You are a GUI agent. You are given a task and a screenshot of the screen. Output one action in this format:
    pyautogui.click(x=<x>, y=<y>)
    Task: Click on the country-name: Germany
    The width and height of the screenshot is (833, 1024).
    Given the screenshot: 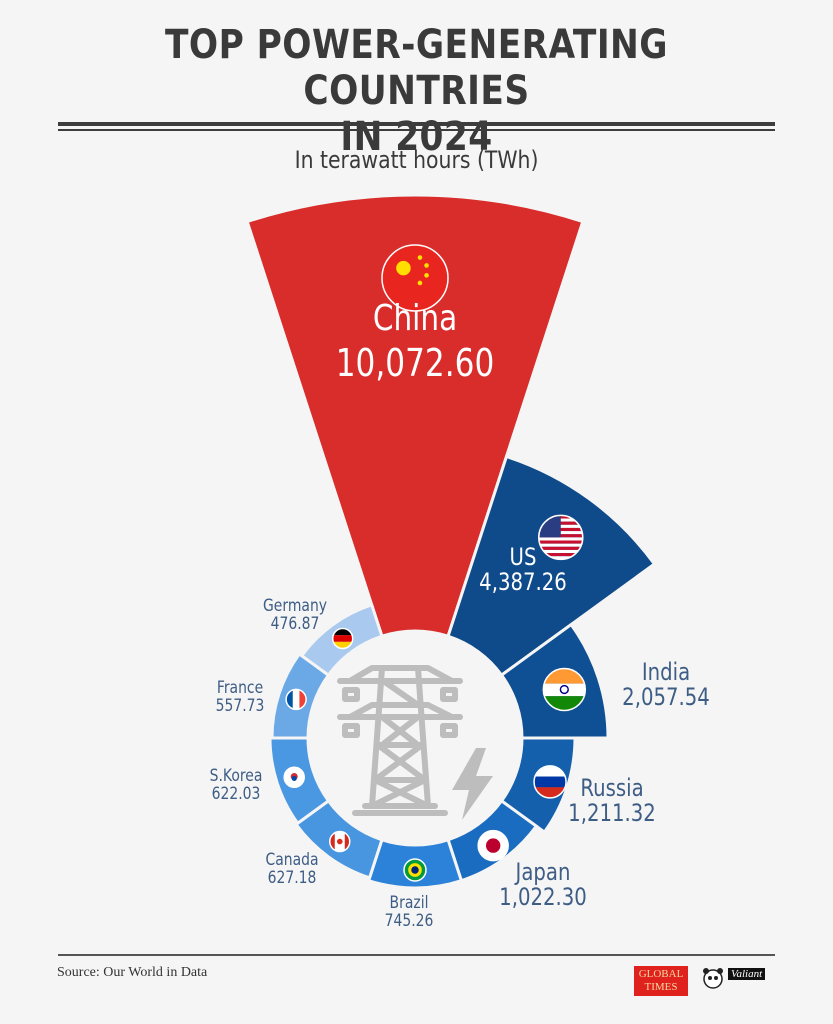 What is the action you would take?
    pyautogui.click(x=295, y=606)
    